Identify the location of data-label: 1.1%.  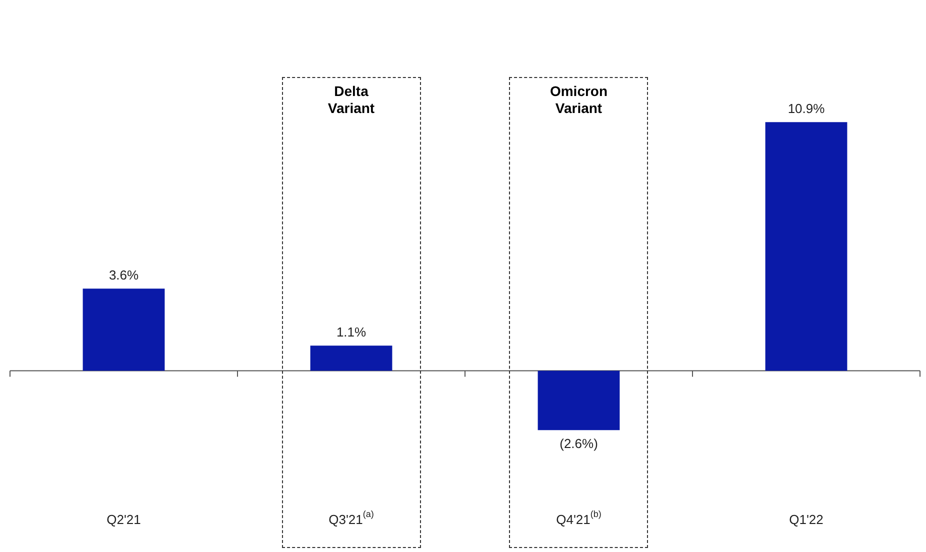
(351, 332).